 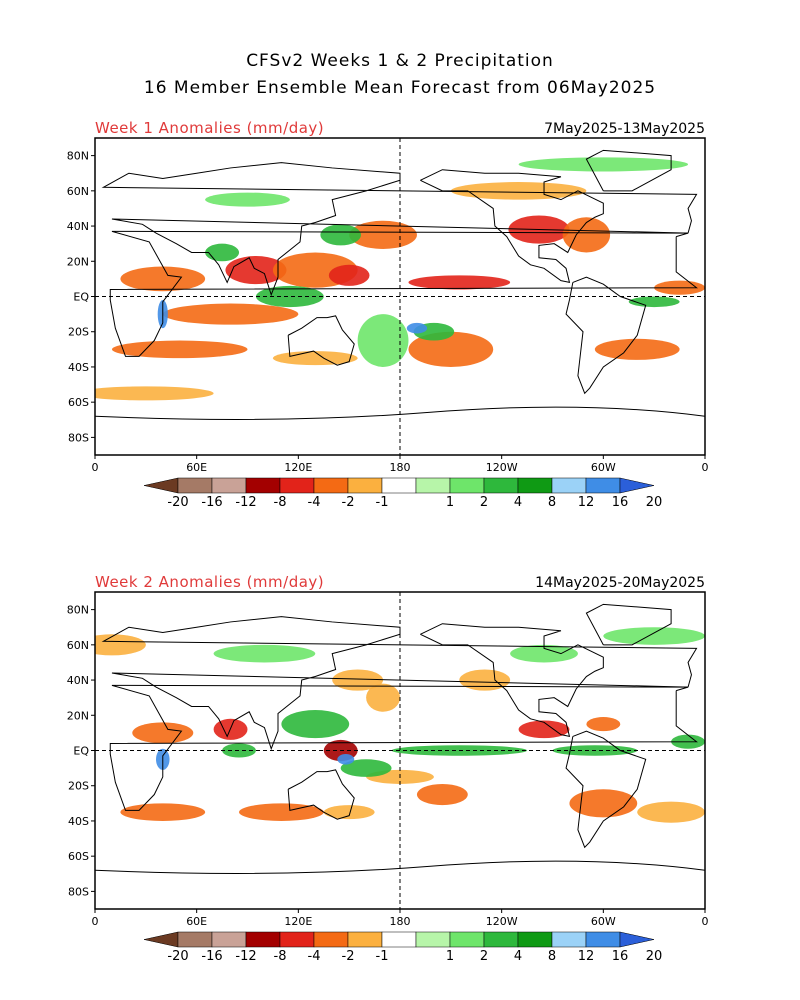 I want to click on colorbar-label: -2, so click(x=348, y=502).